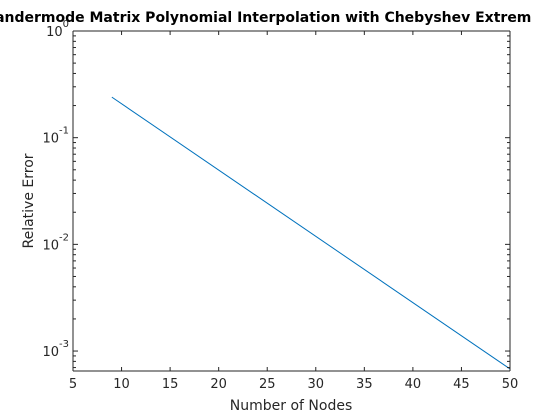 Image resolution: width=560 pixels, height=420 pixels. I want to click on x-tick-label: 30, so click(316, 384).